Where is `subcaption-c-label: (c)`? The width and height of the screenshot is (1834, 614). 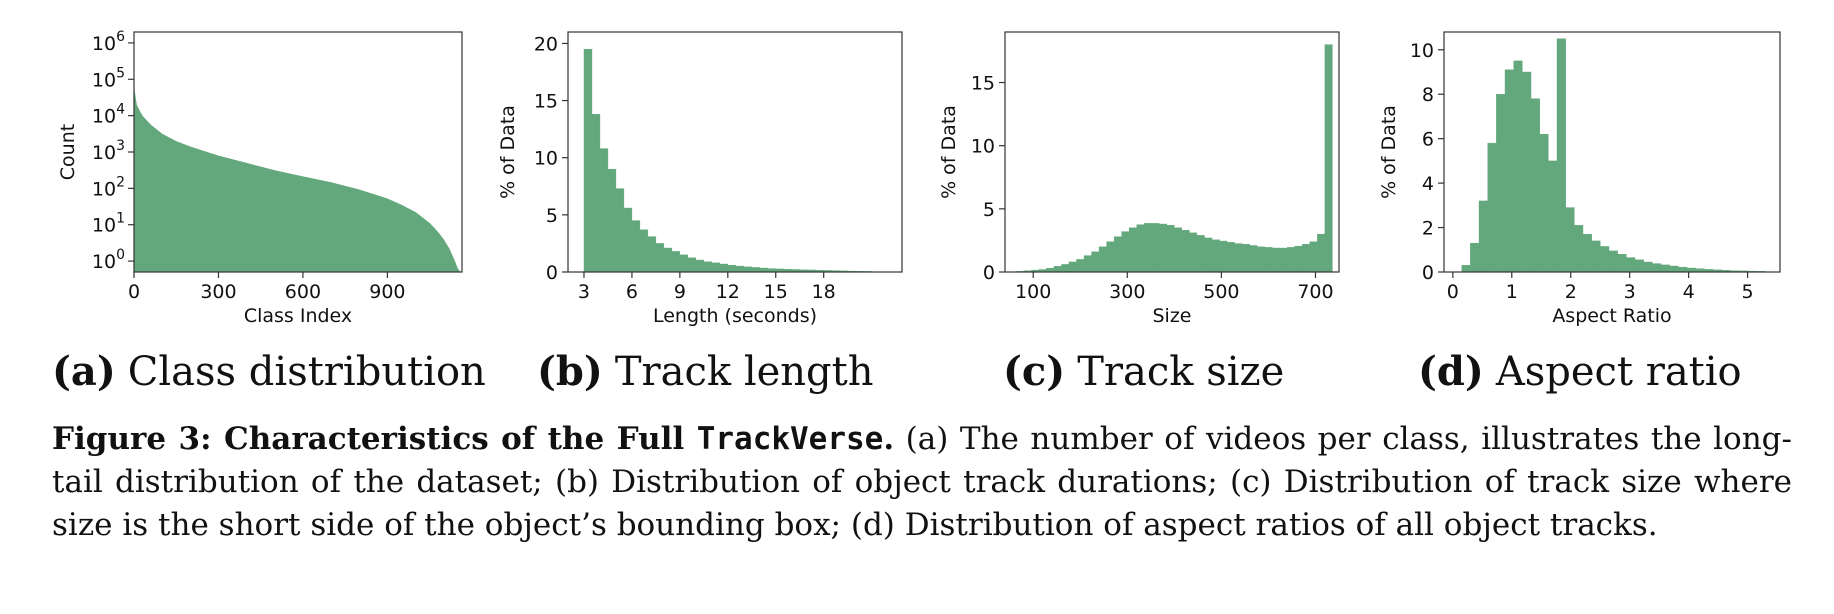
subcaption-c-label: (c) is located at coordinates (1034, 371).